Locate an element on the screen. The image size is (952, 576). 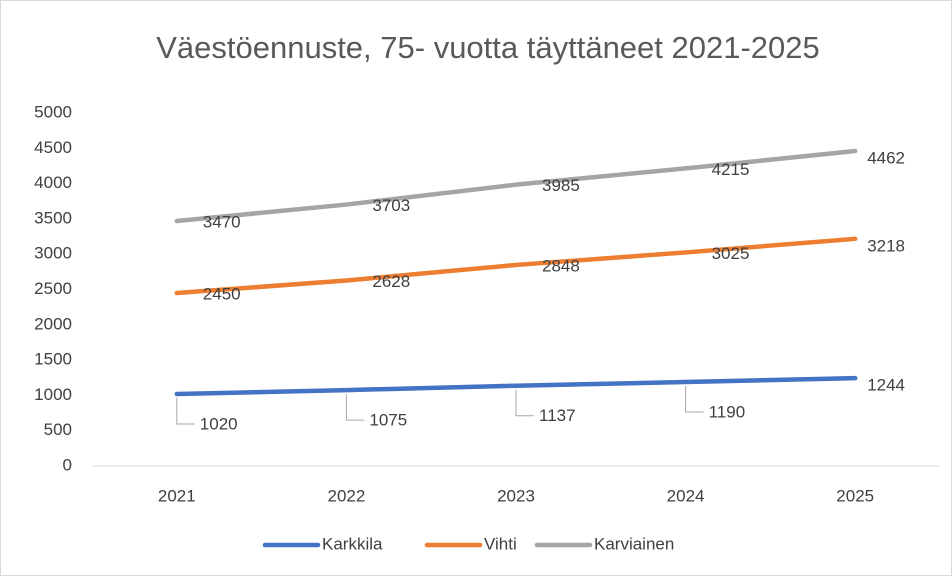
data-label: 3985 is located at coordinates (561, 185).